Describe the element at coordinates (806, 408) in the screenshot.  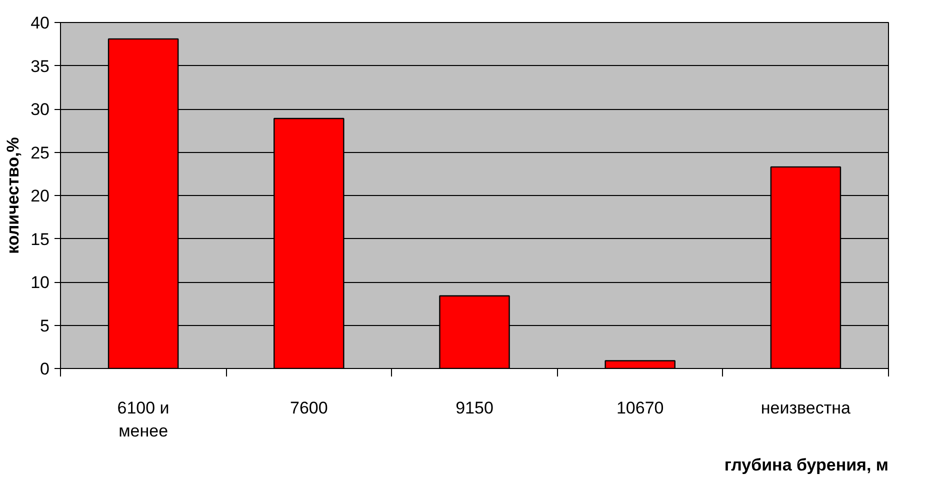
I see `x-tick-label: неизвестна` at that location.